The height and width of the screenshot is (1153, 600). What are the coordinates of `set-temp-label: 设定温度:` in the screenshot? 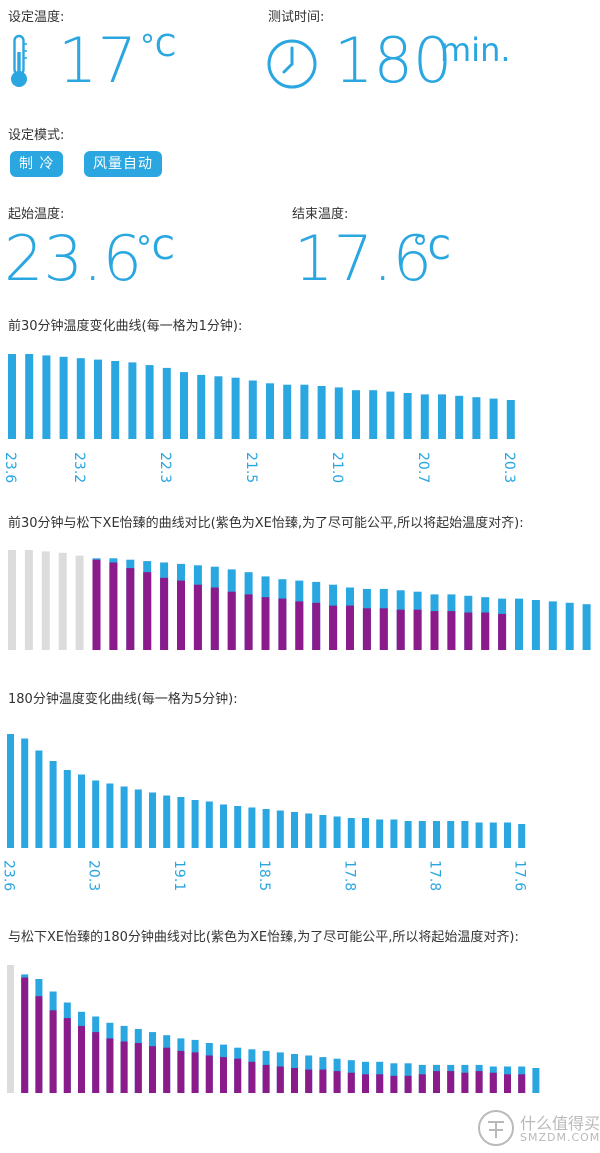 It's located at (36, 17).